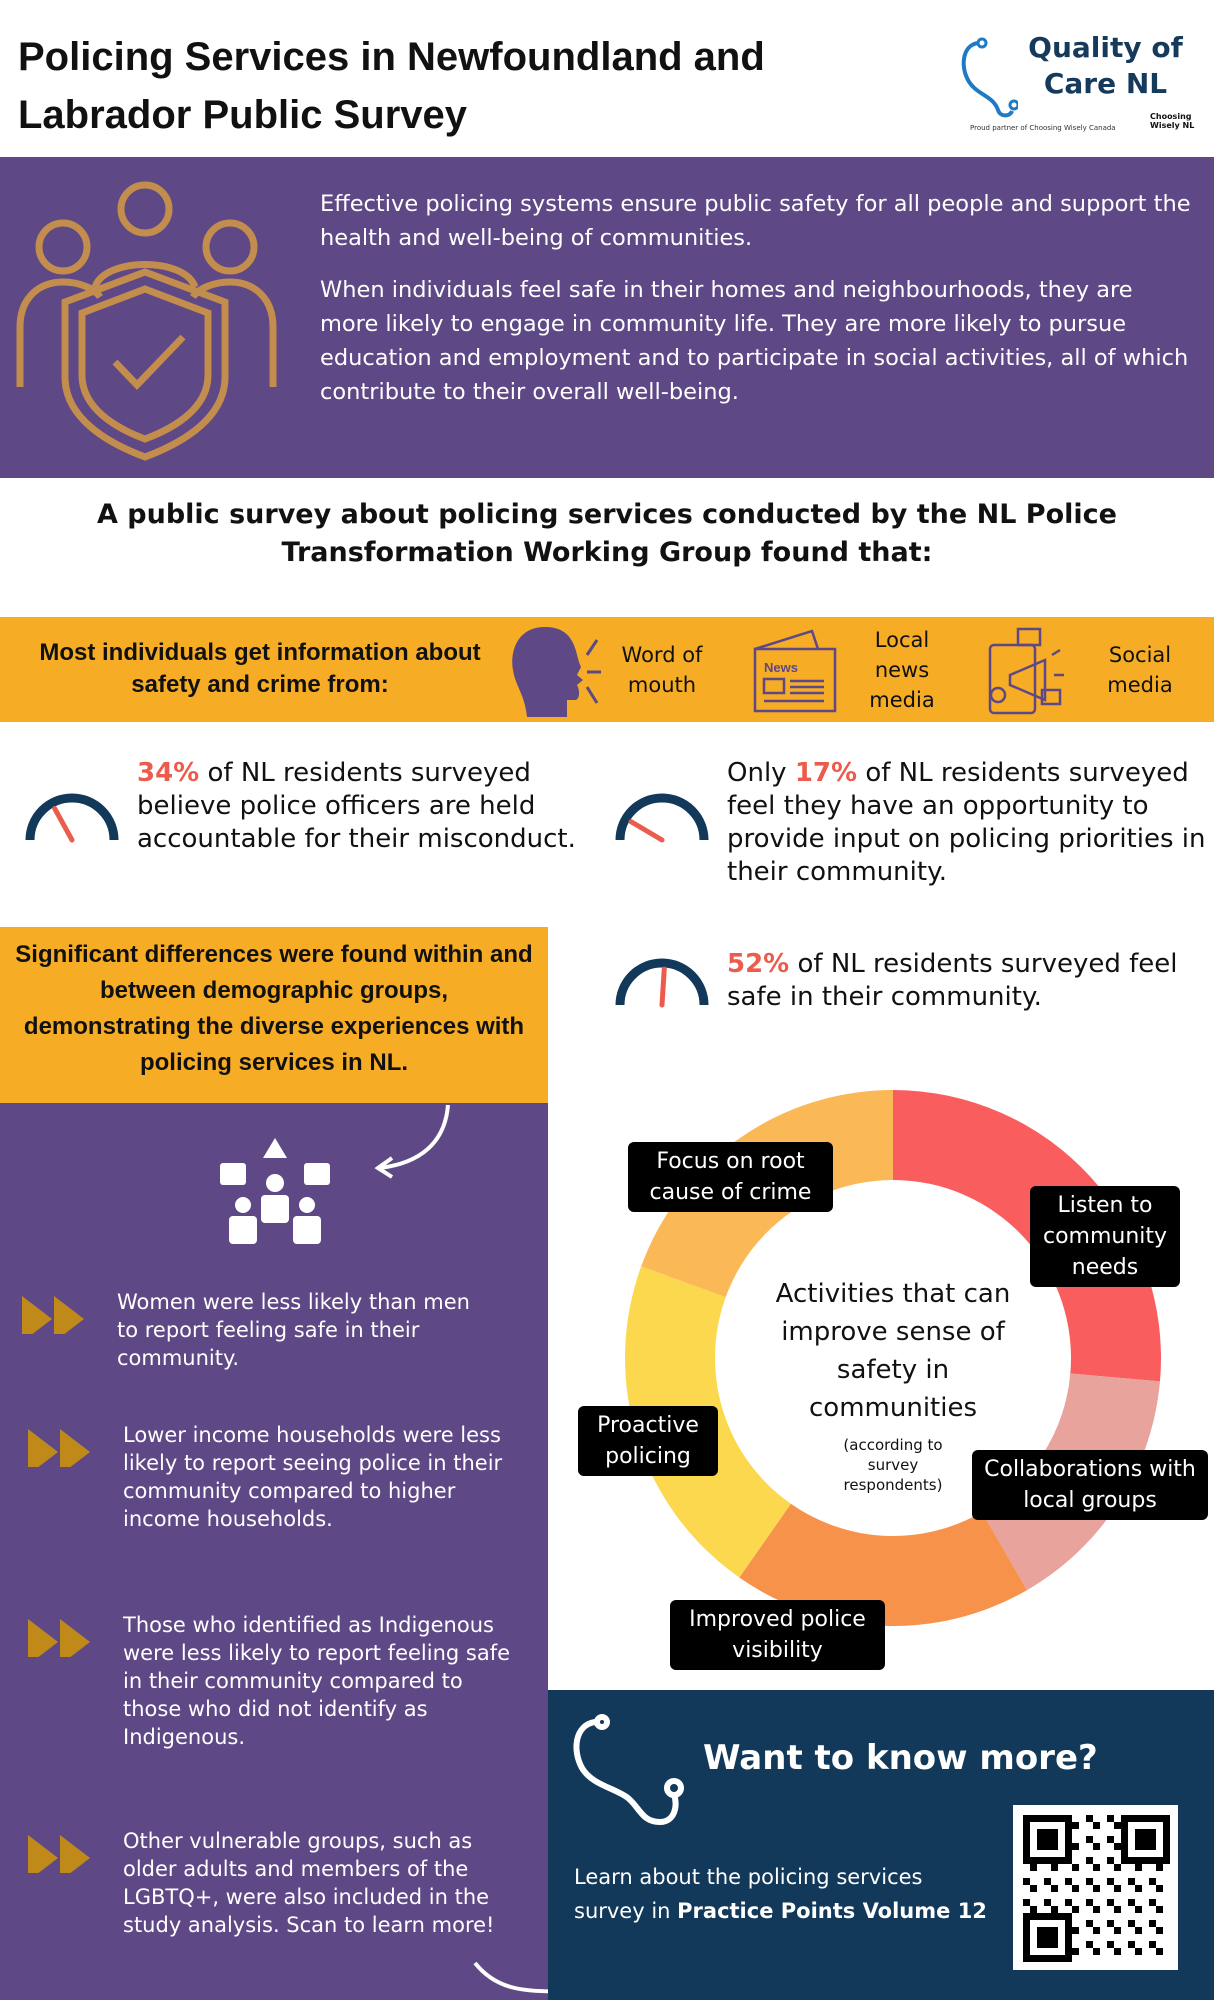  Describe the element at coordinates (893, 1465) in the screenshot. I see `activities-note: (according to survey respondents)` at that location.